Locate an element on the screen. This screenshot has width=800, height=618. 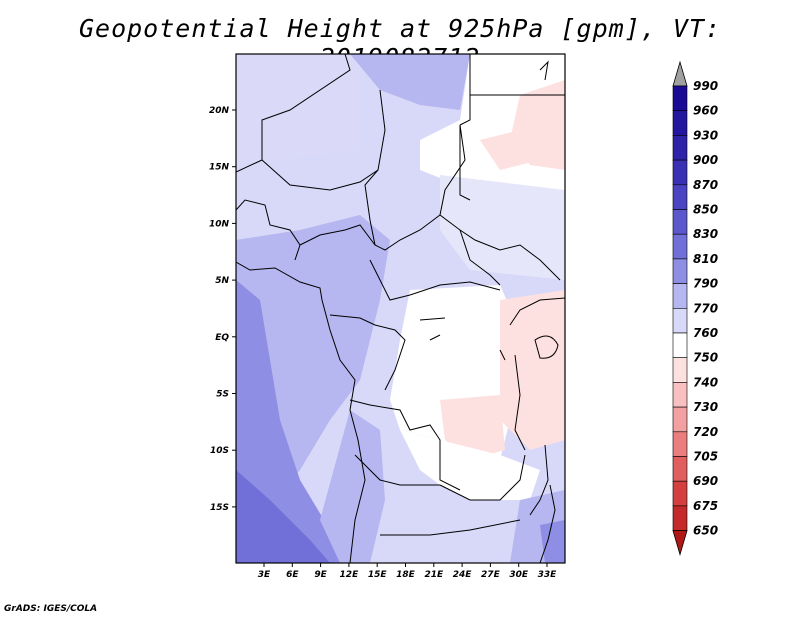
x-axis-ticks: 3E 6E 9E 12E 15E 18E 21E 24E 27E 30E 33E is located at coordinates (407, 571).